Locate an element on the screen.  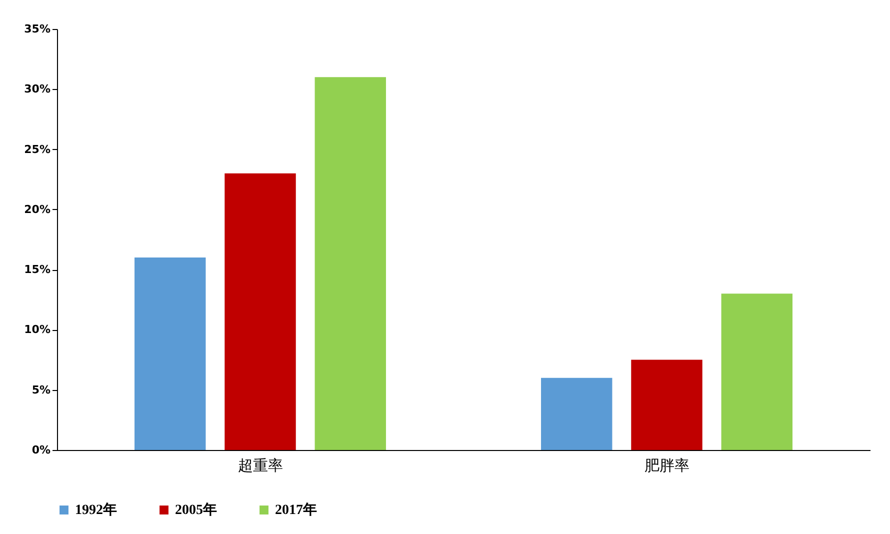
y-tick-label: 15% is located at coordinates (37, 269).